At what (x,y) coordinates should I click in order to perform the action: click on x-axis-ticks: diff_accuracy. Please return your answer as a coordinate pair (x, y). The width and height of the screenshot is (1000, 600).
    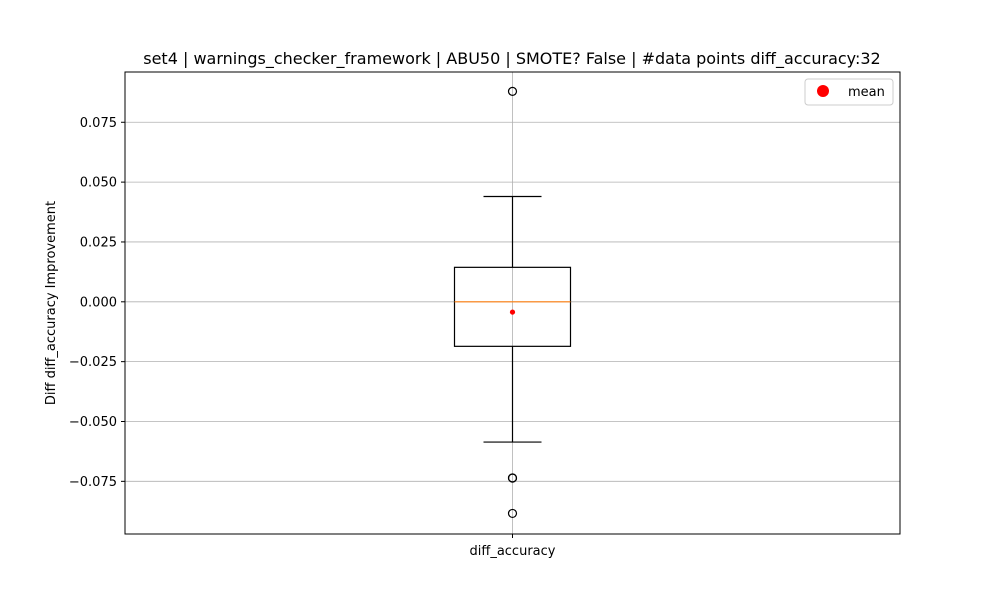
    Looking at the image, I should click on (513, 546).